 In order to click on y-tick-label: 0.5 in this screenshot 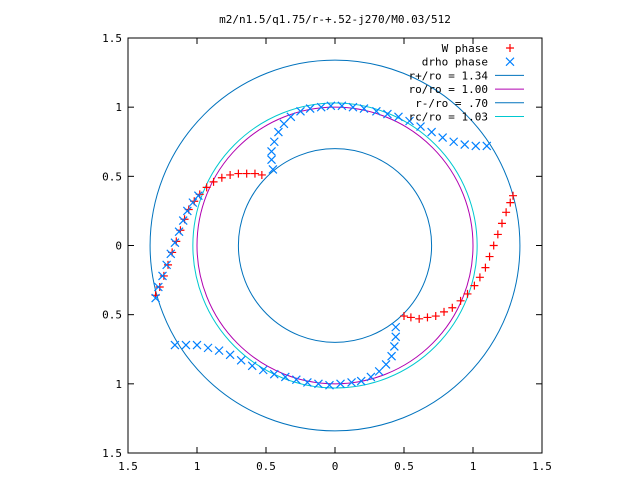, I will do `click(112, 176)`.